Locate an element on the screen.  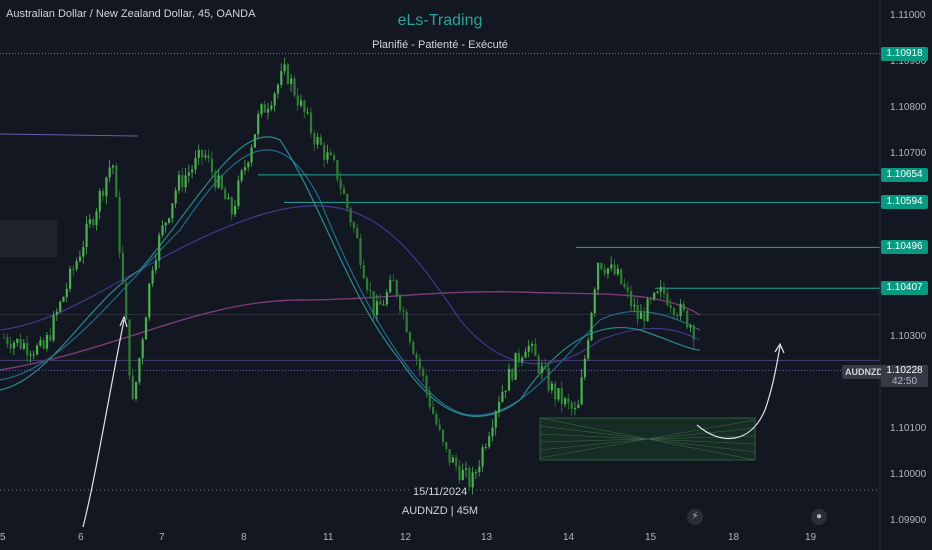
price-tick-label: 1.09900 is located at coordinates (908, 521).